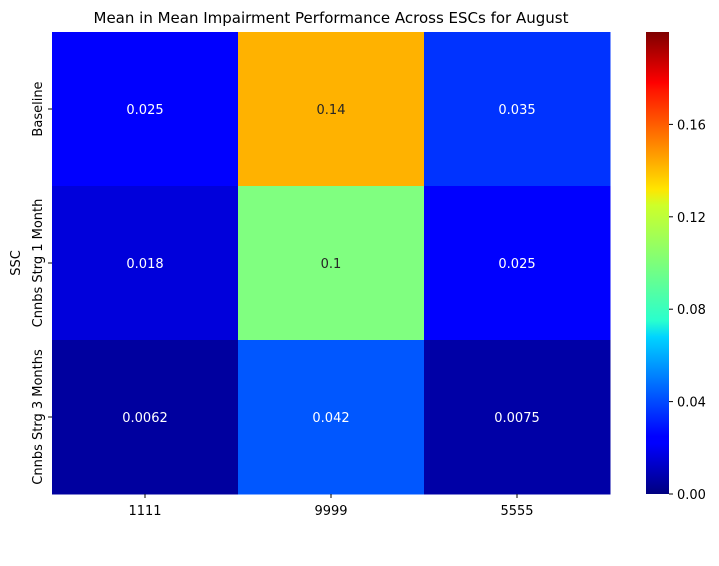  Describe the element at coordinates (16, 263) in the screenshot. I see `y-axis-label: SSC` at that location.